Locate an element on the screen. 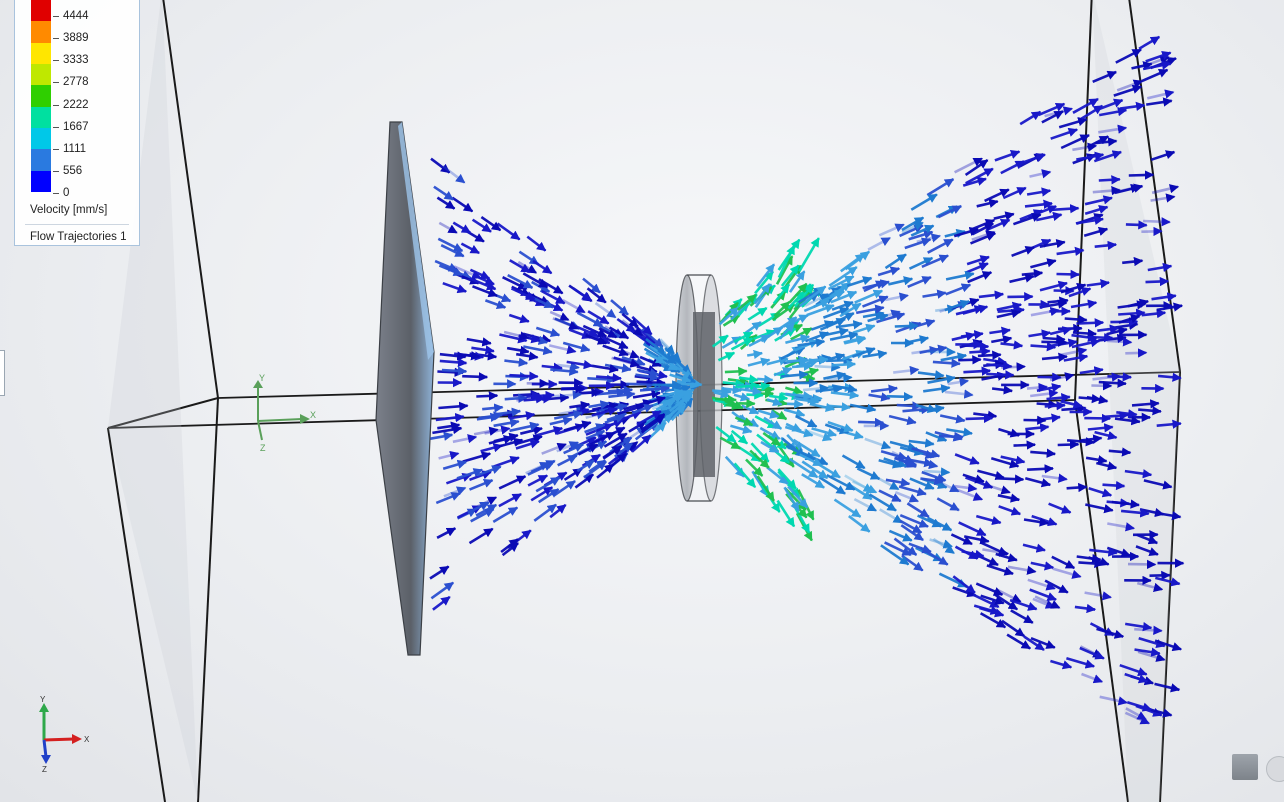 This screenshot has height=802, width=1284. ref-triad-x-label: X is located at coordinates (87, 739).